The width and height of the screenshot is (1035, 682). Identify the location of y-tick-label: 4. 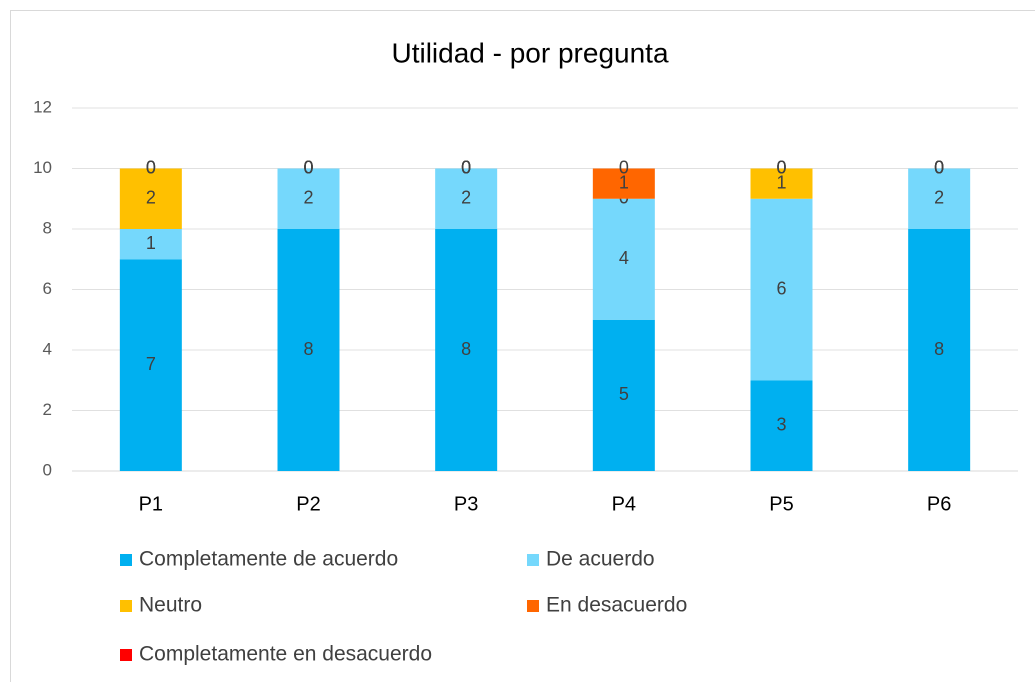
(47, 348).